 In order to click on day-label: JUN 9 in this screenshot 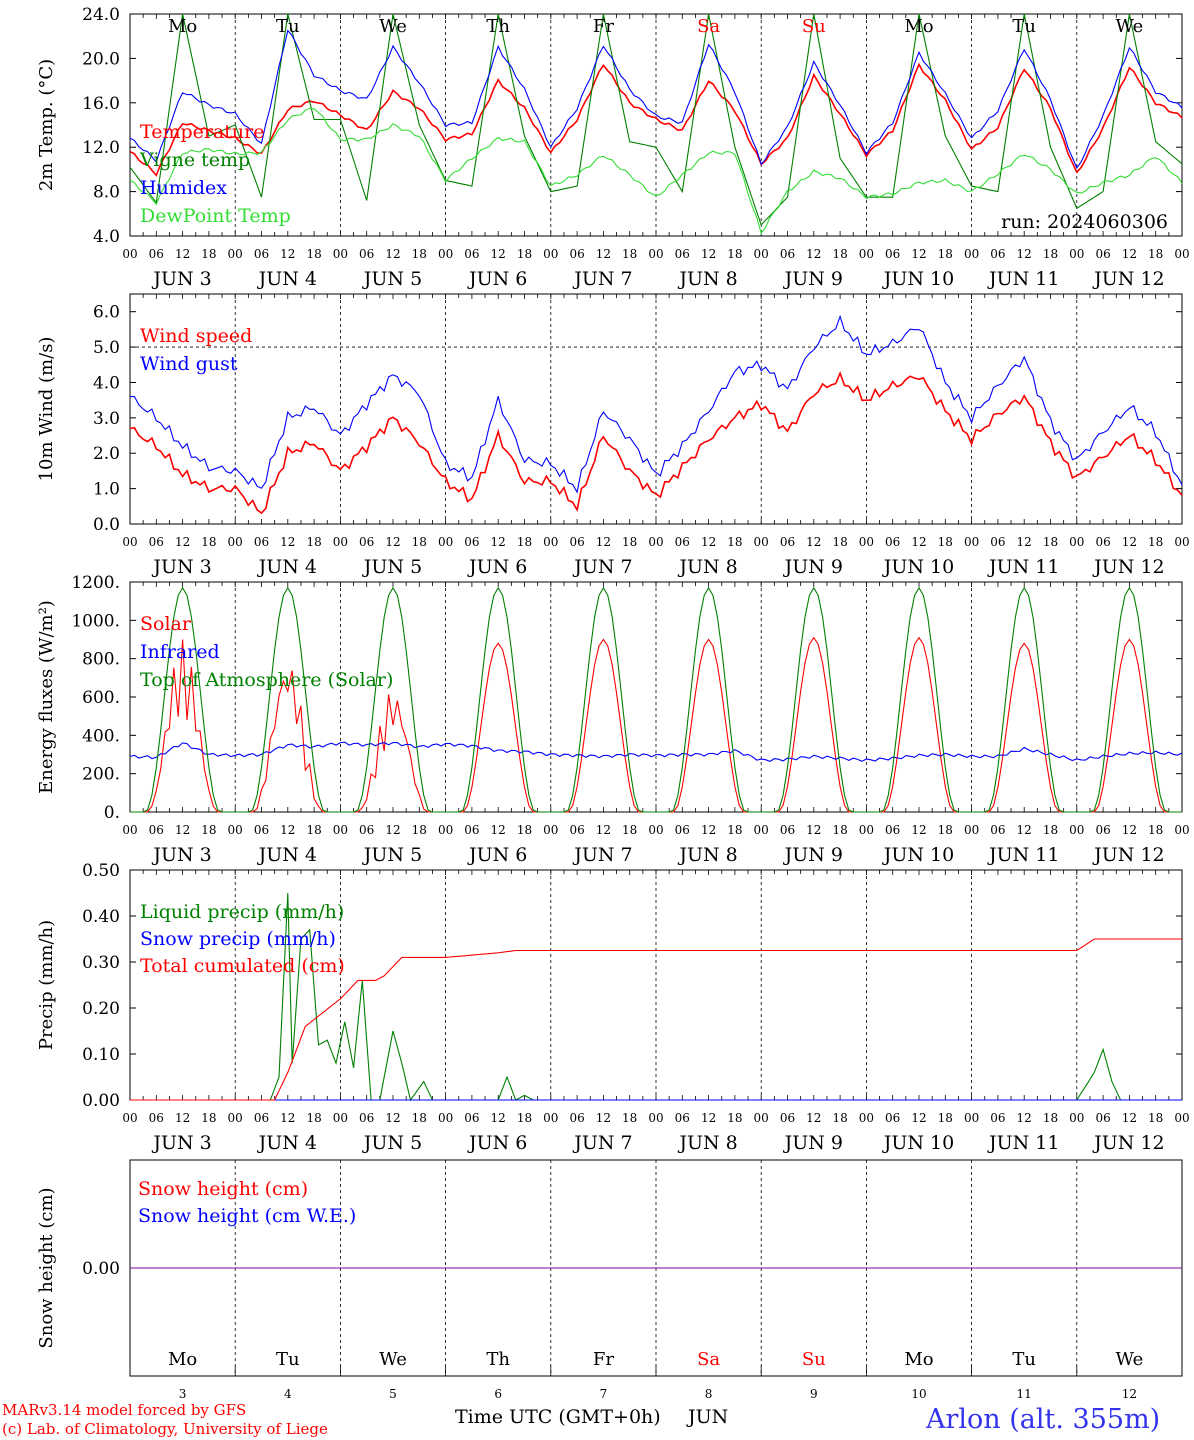, I will do `click(813, 567)`.